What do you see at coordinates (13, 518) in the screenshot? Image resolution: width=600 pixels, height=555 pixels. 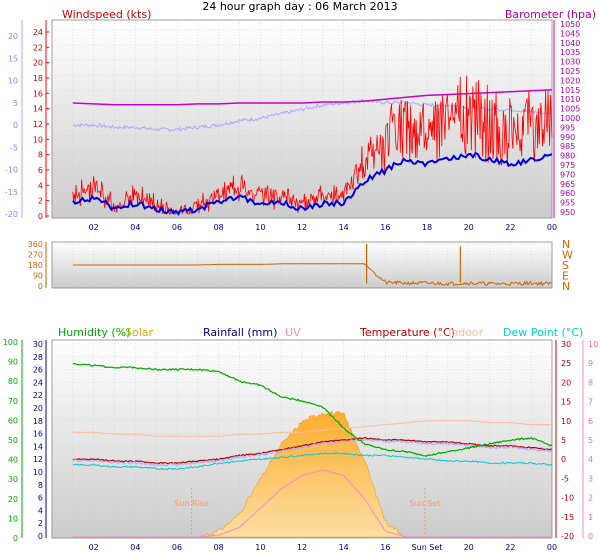 I see `humidity-tick: 10` at bounding box center [13, 518].